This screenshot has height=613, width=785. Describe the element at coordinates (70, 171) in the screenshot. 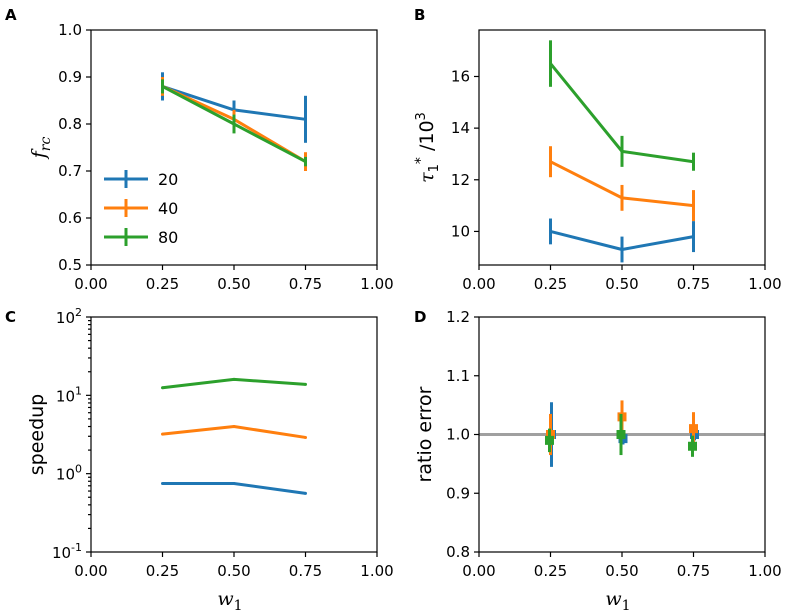

I see `y-tick-label: 0.7` at that location.